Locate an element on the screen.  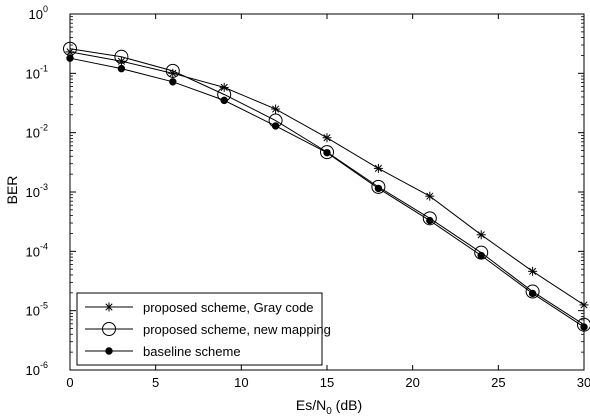
y-tick-label-exponent: -3 is located at coordinates (44, 187).